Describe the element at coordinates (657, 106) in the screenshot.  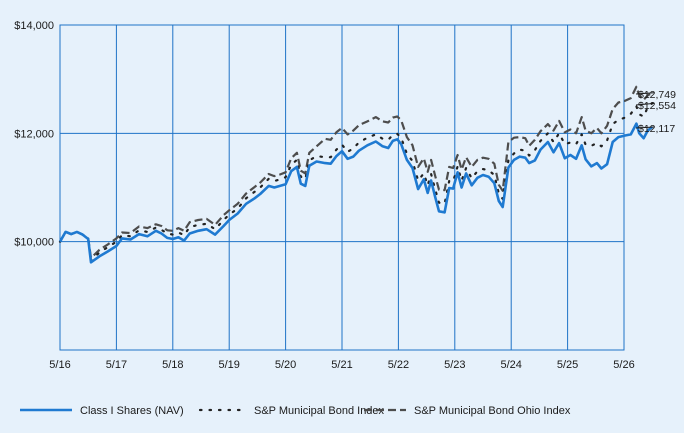
I see `end-value-label: $12,554` at that location.